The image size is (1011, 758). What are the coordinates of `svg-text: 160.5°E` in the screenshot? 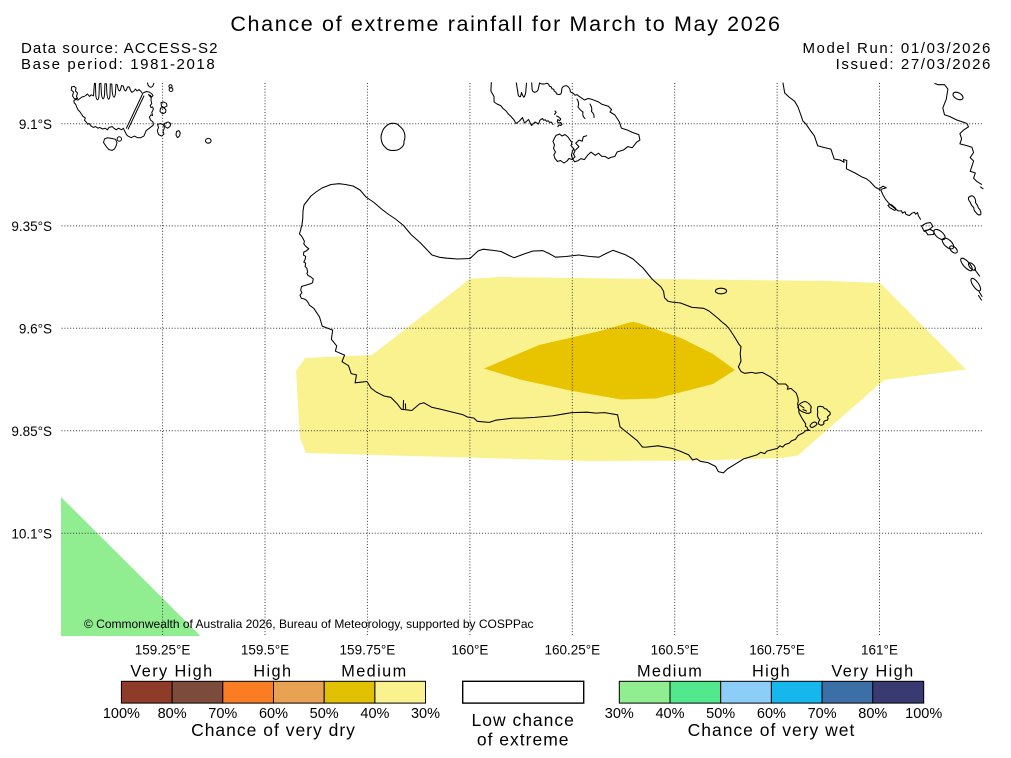 It's located at (675, 650).